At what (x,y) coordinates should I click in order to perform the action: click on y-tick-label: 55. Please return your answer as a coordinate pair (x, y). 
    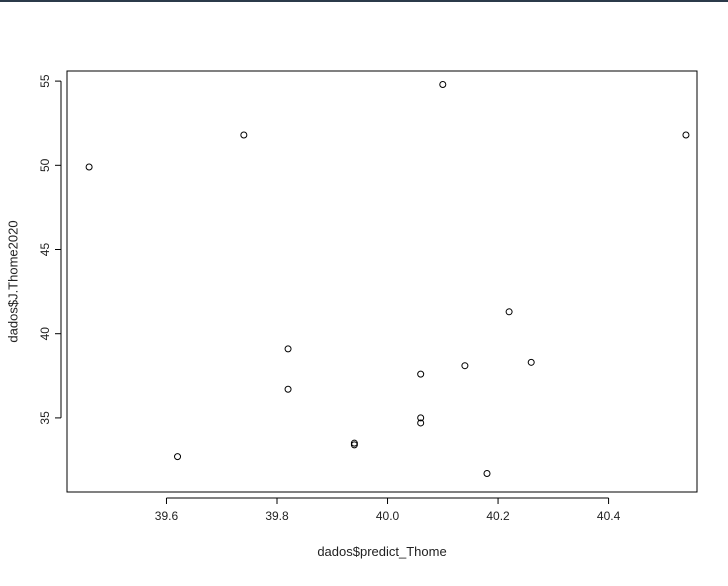
    Looking at the image, I should click on (45, 81).